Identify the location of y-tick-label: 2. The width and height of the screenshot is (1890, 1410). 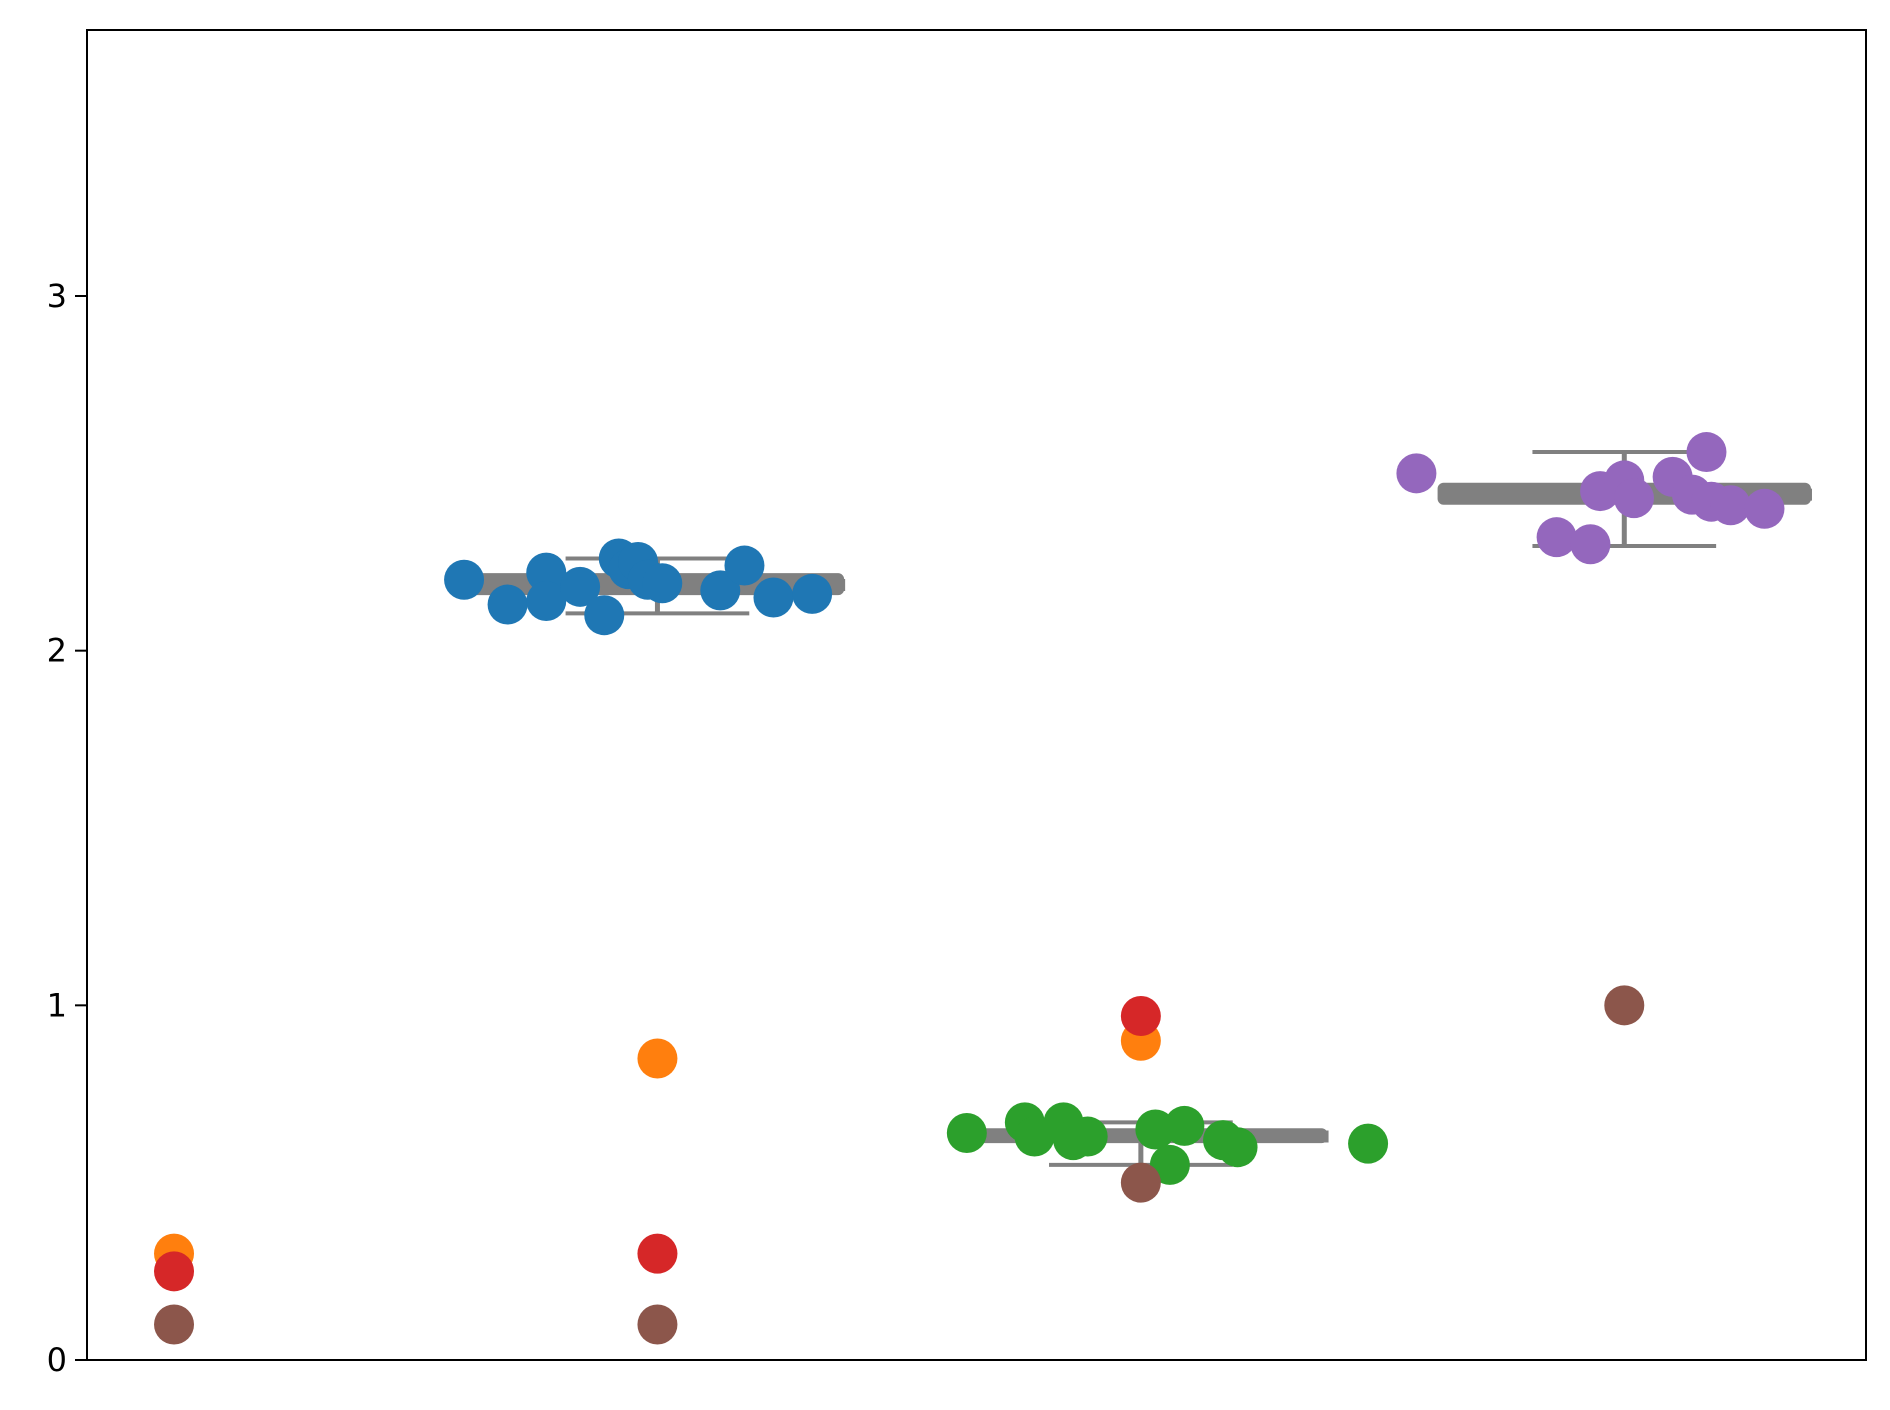
(57, 651).